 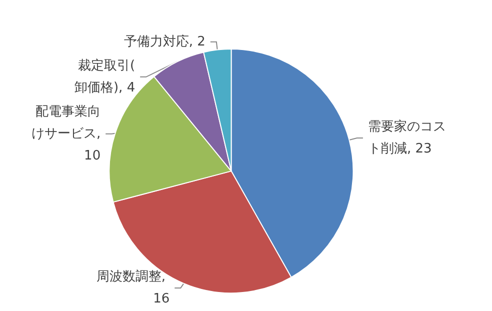 What do you see at coordinates (133, 288) in the screenshot?
I see `data-label: 周波数調整, 16` at bounding box center [133, 288].